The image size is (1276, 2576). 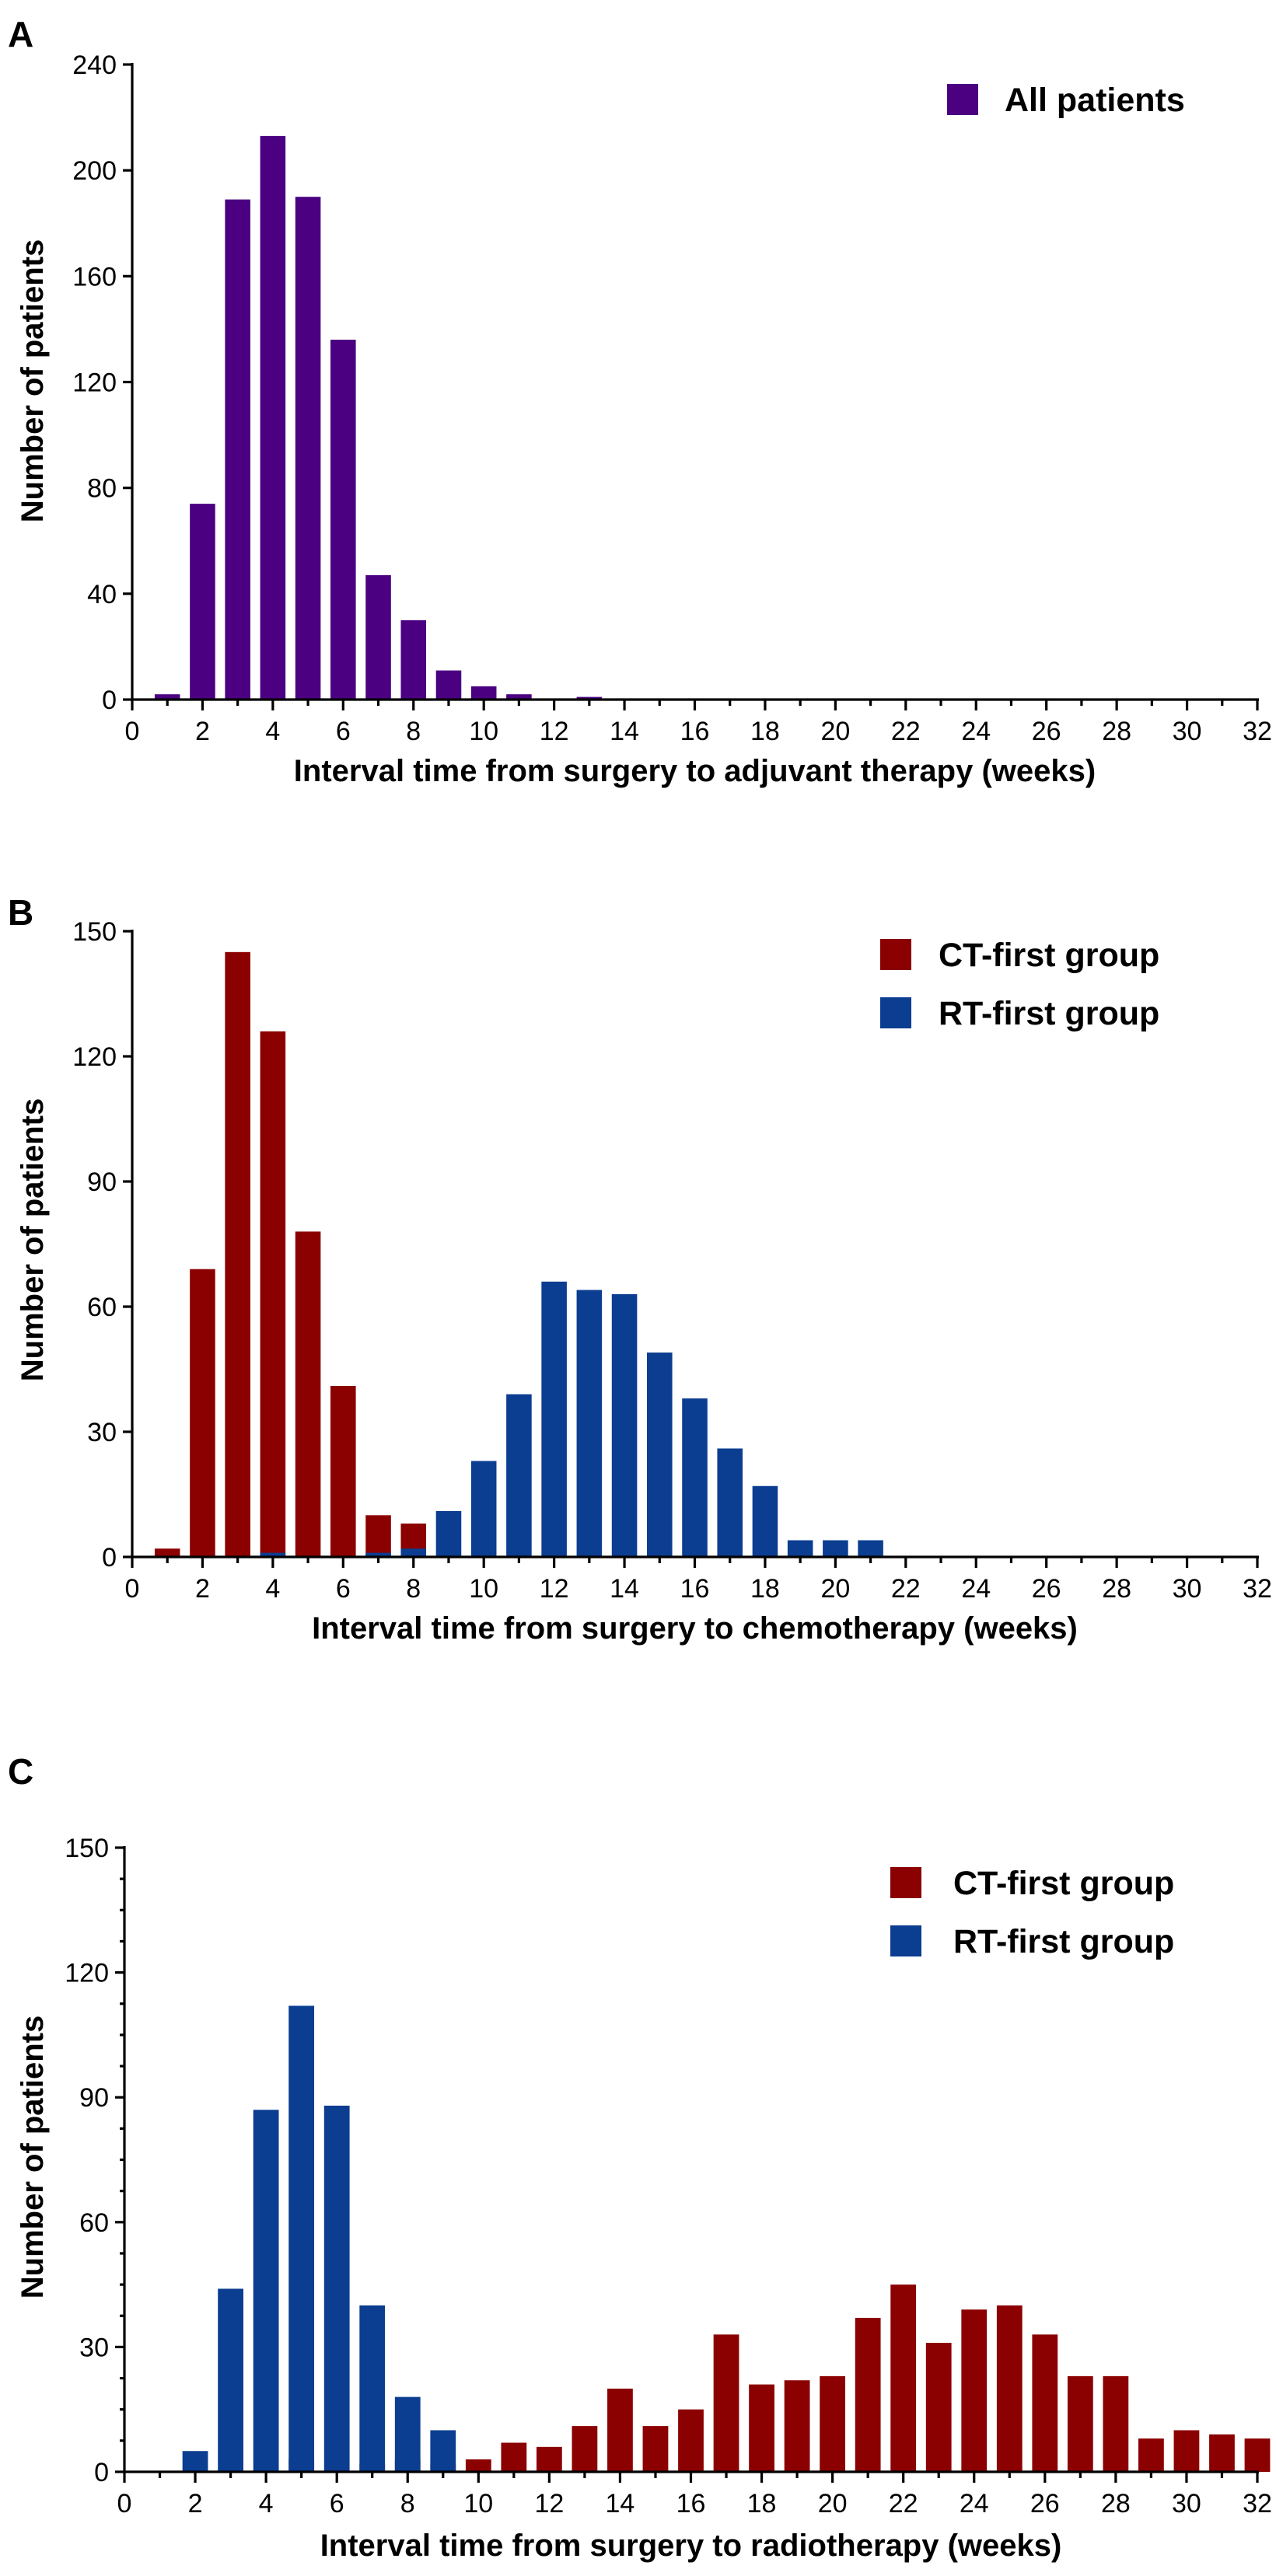 I want to click on panel-letter: C, so click(x=20, y=1772).